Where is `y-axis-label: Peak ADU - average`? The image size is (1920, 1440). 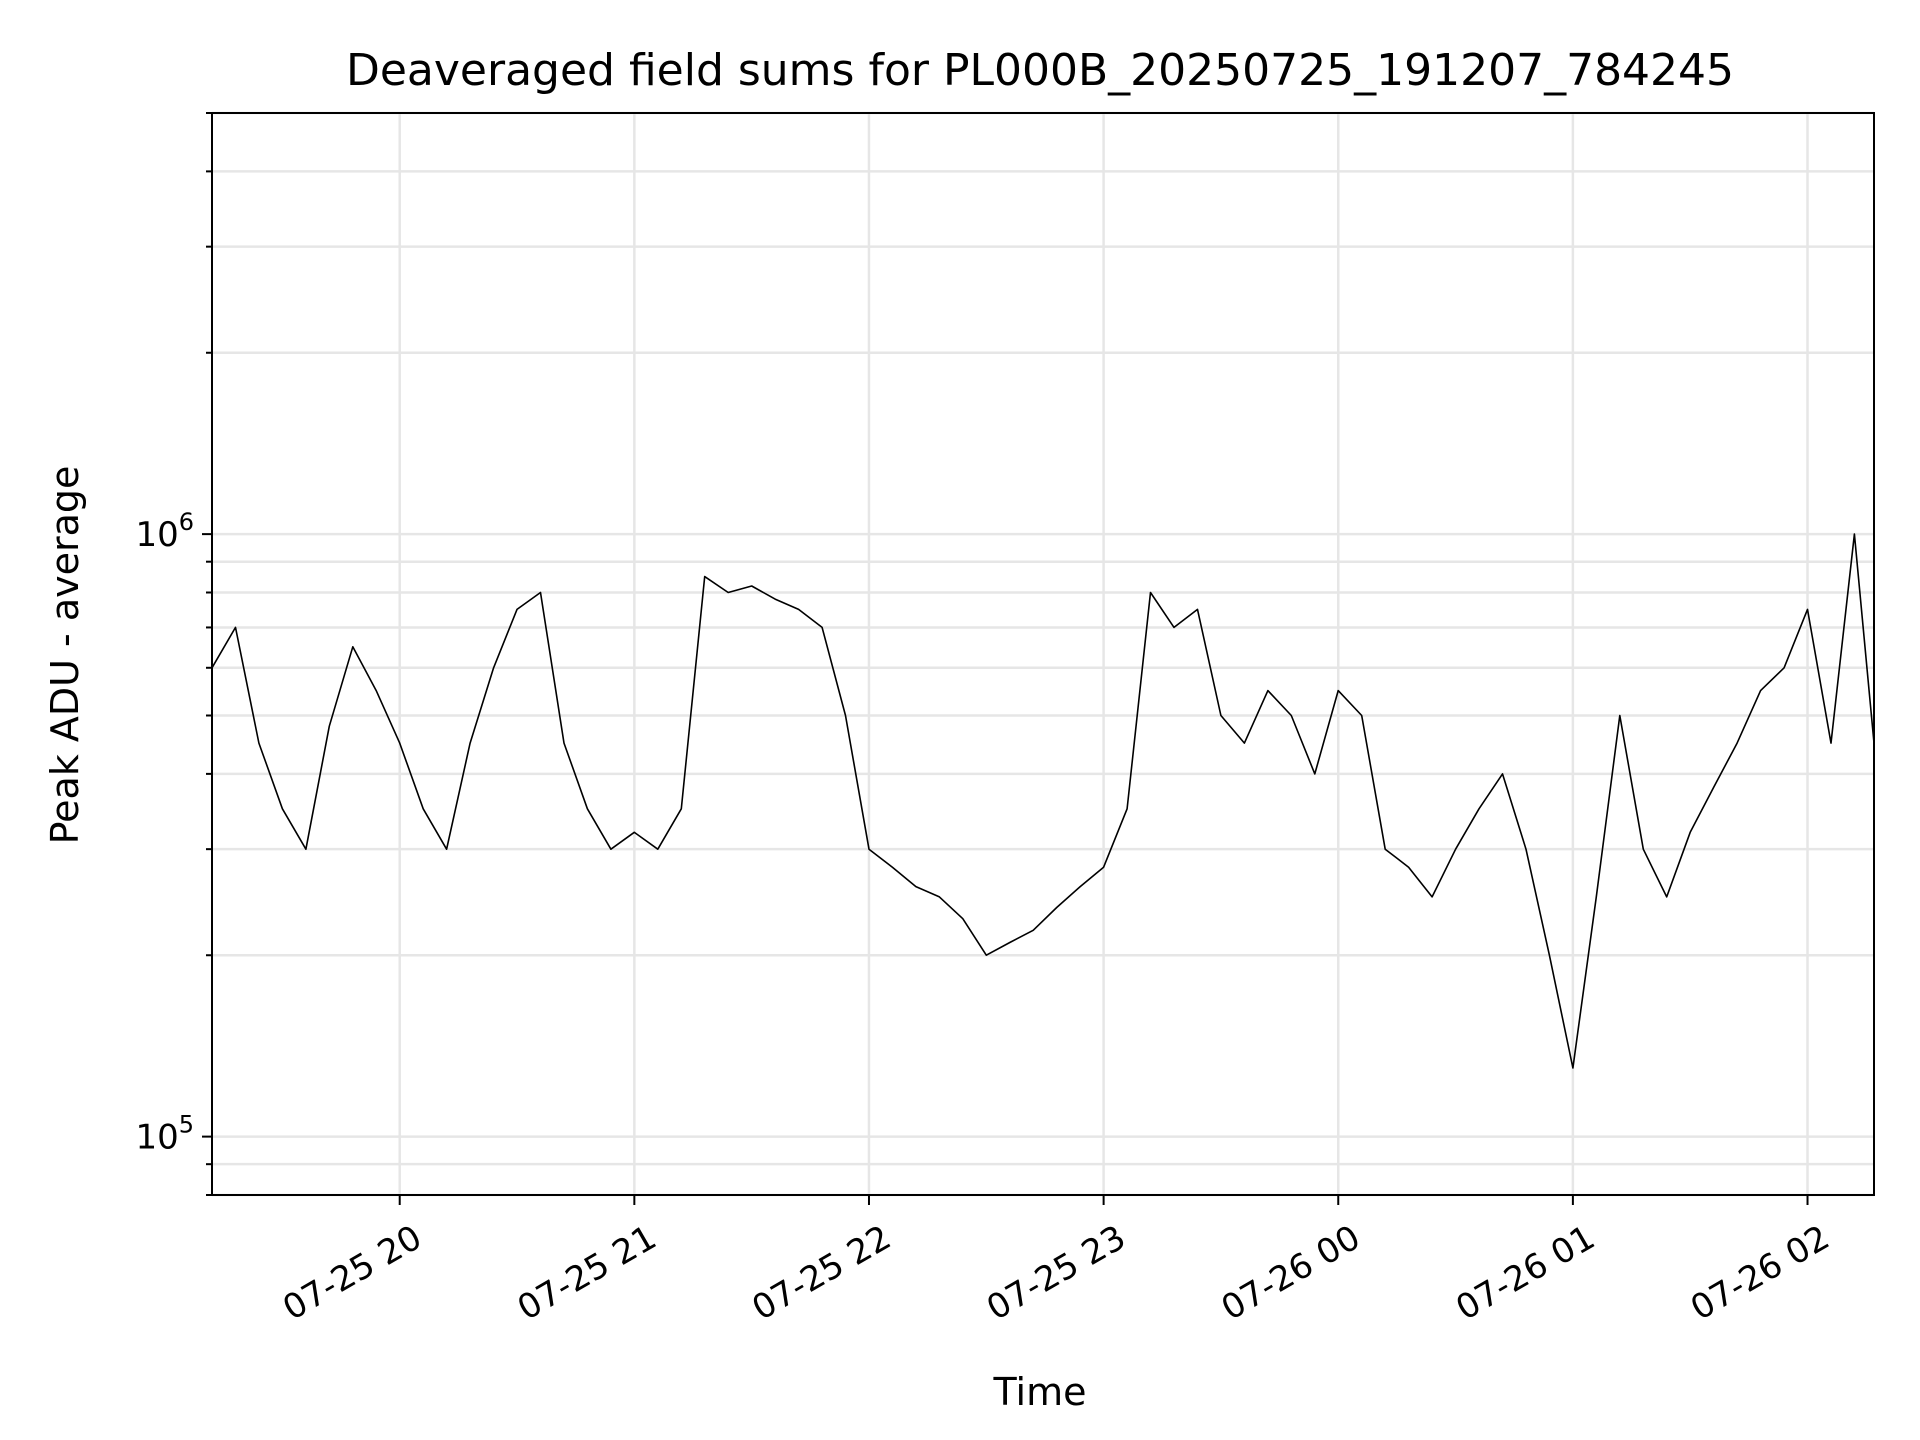 y-axis-label: Peak ADU - average is located at coordinates (65, 655).